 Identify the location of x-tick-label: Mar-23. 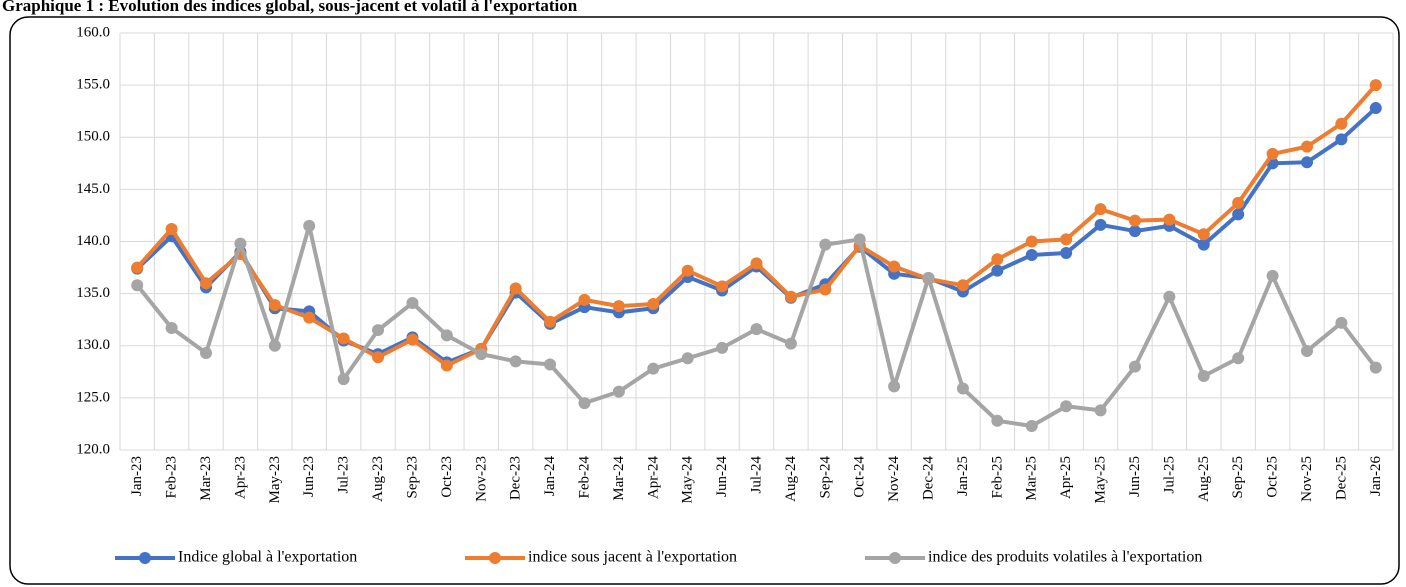
(206, 478).